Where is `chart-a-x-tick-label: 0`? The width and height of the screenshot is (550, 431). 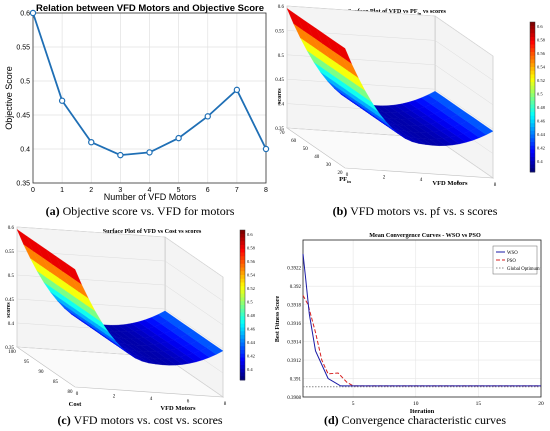
chart-a-x-tick-label: 0 is located at coordinates (33, 190).